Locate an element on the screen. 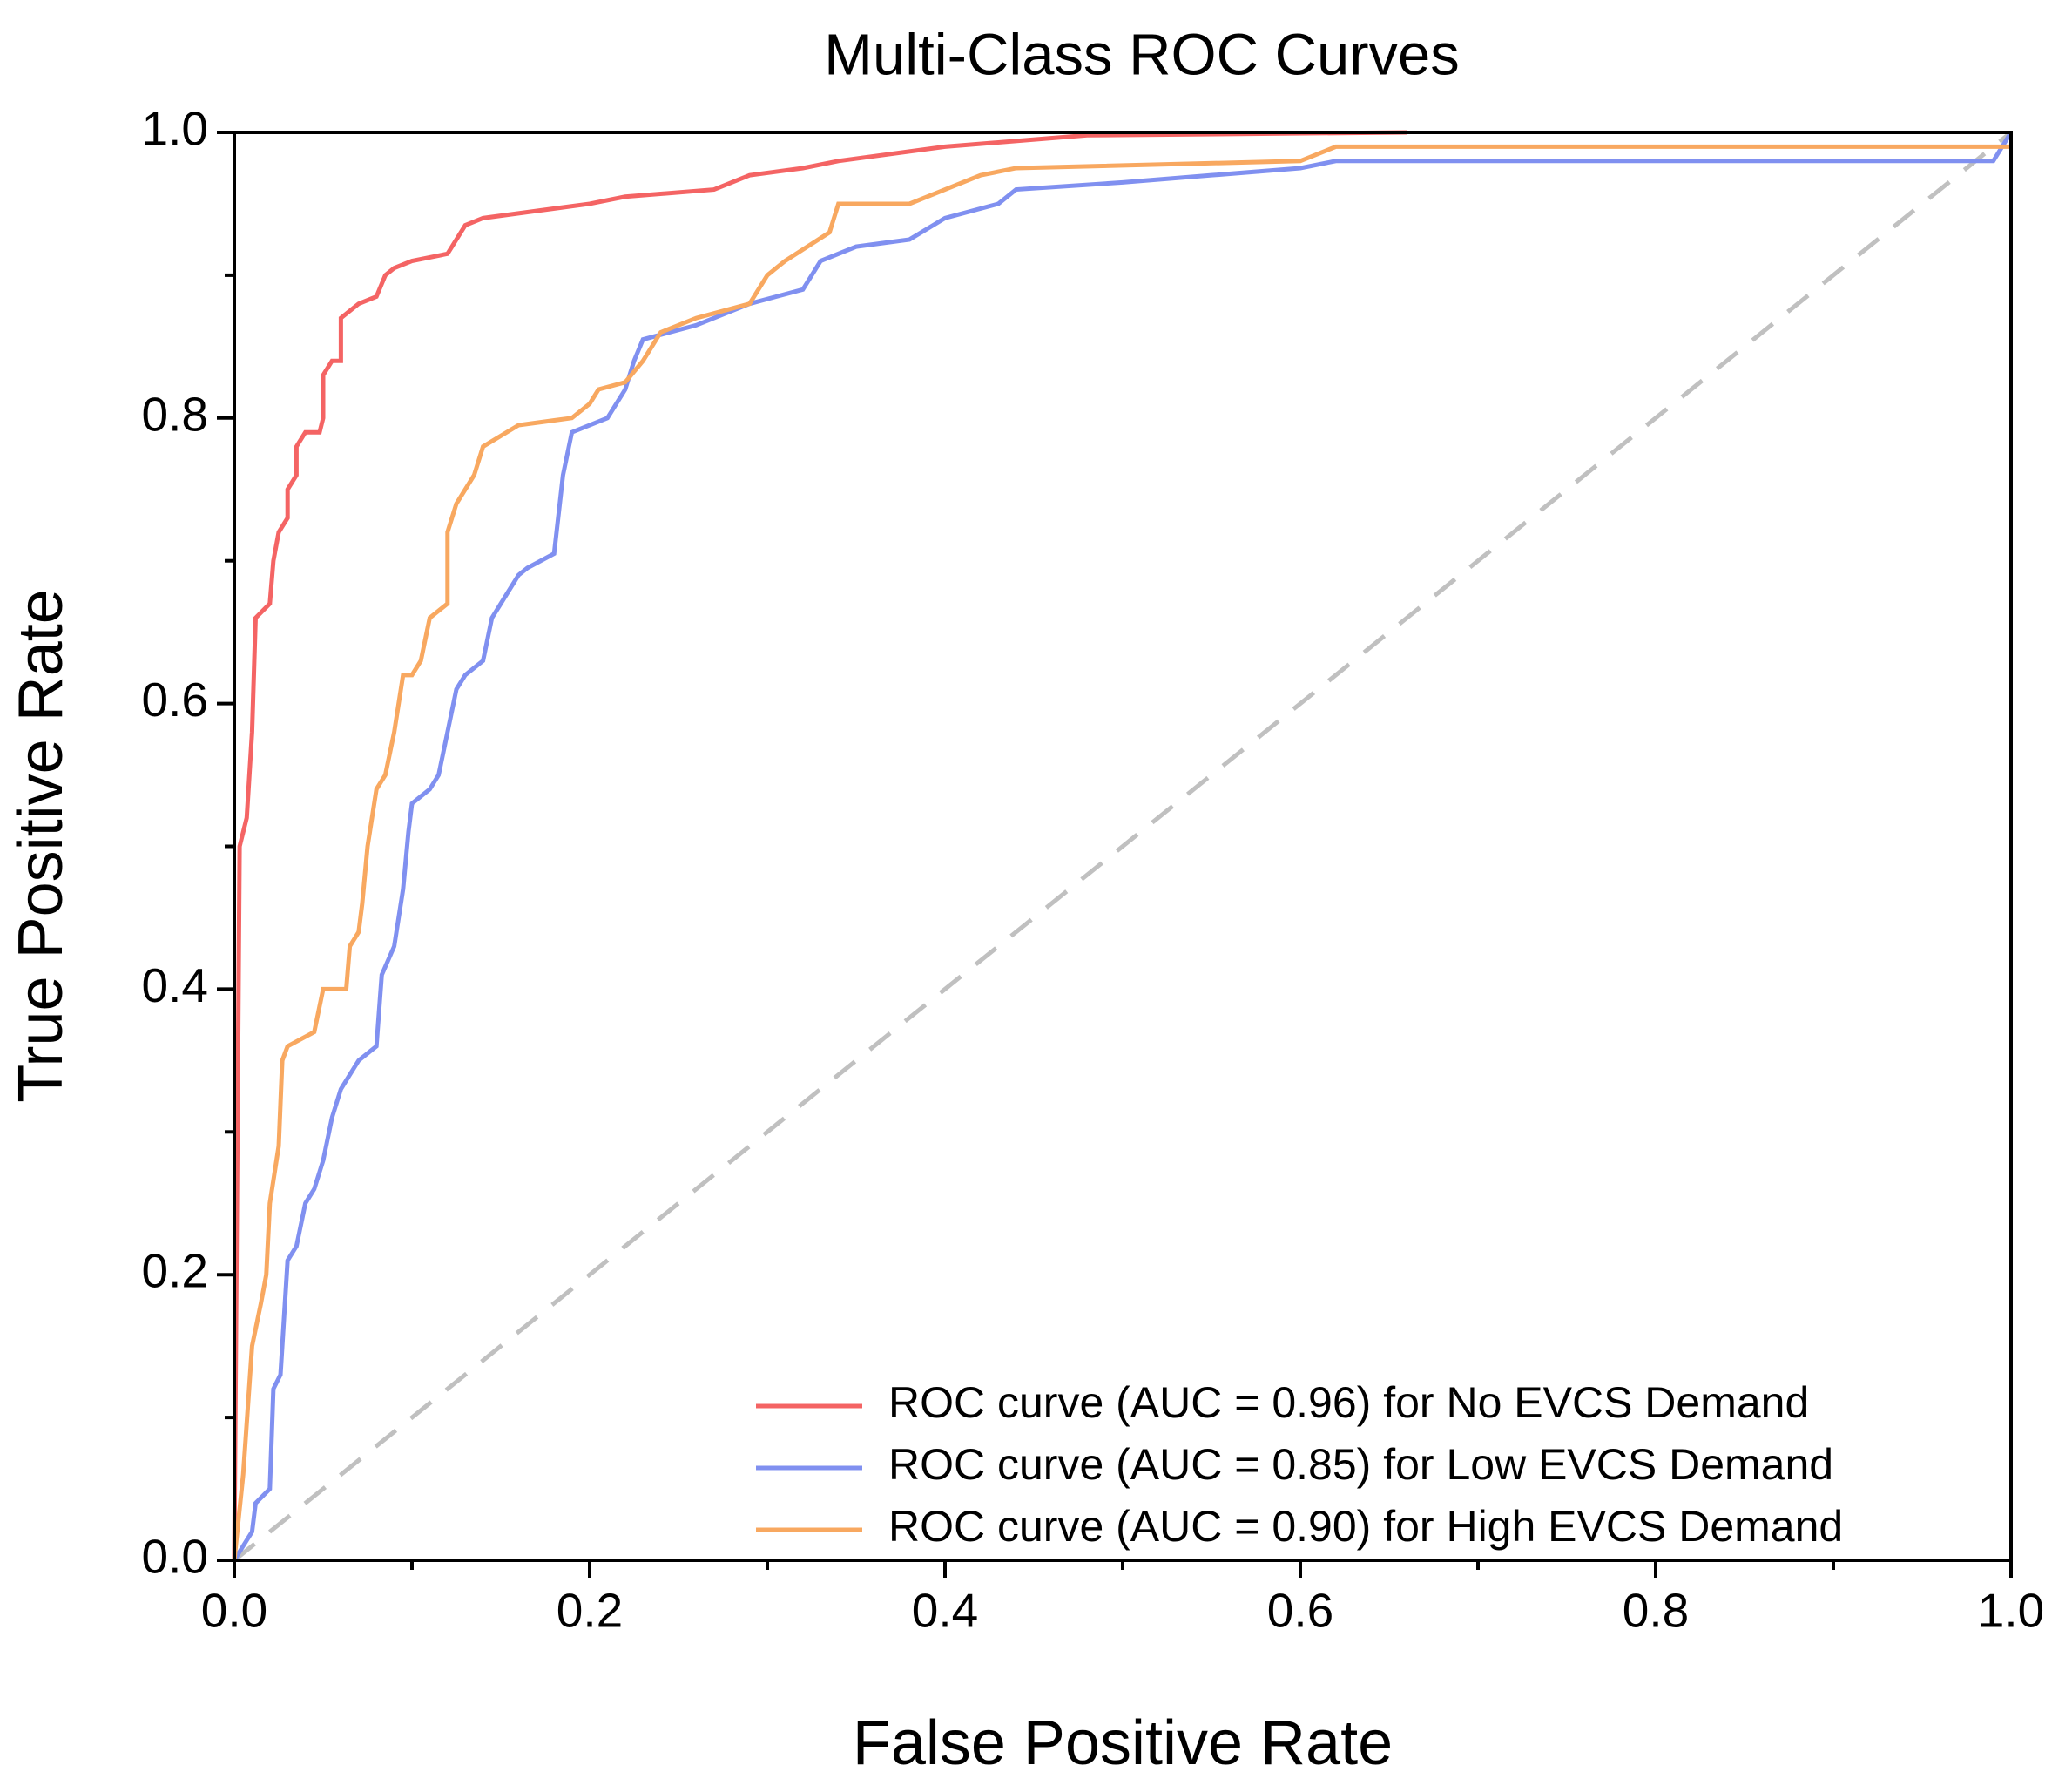  x-axis-label: False Positive Rate is located at coordinates (1123, 1743).